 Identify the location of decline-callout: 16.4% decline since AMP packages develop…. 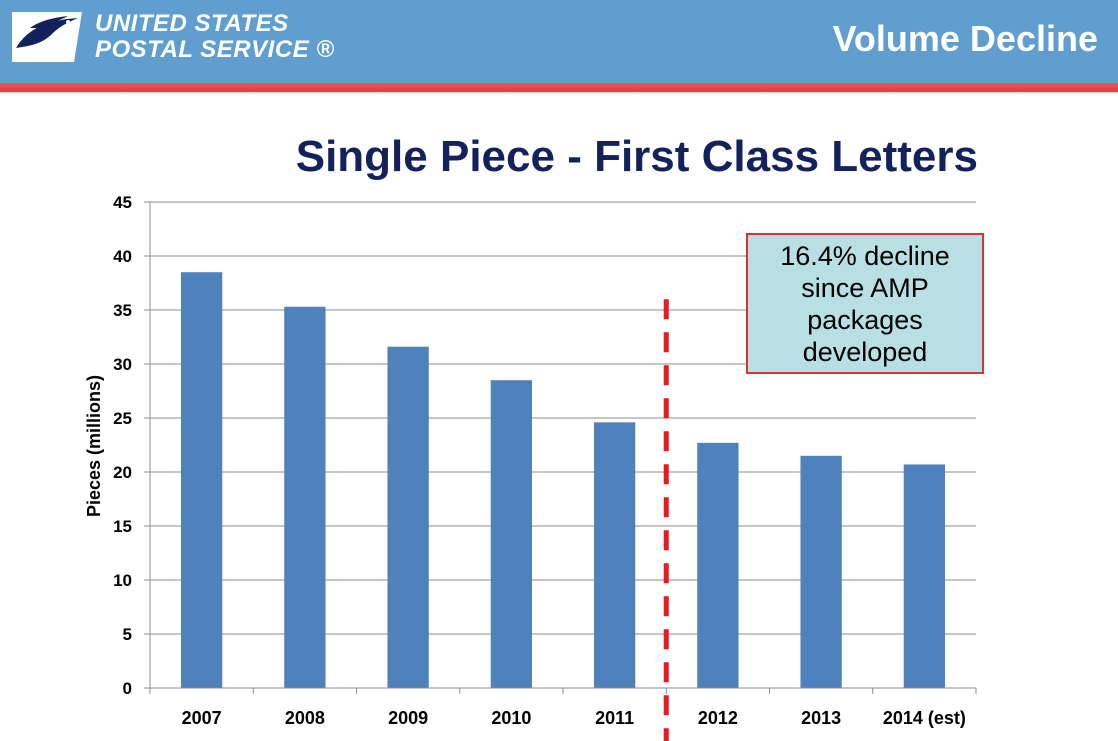
(865, 303).